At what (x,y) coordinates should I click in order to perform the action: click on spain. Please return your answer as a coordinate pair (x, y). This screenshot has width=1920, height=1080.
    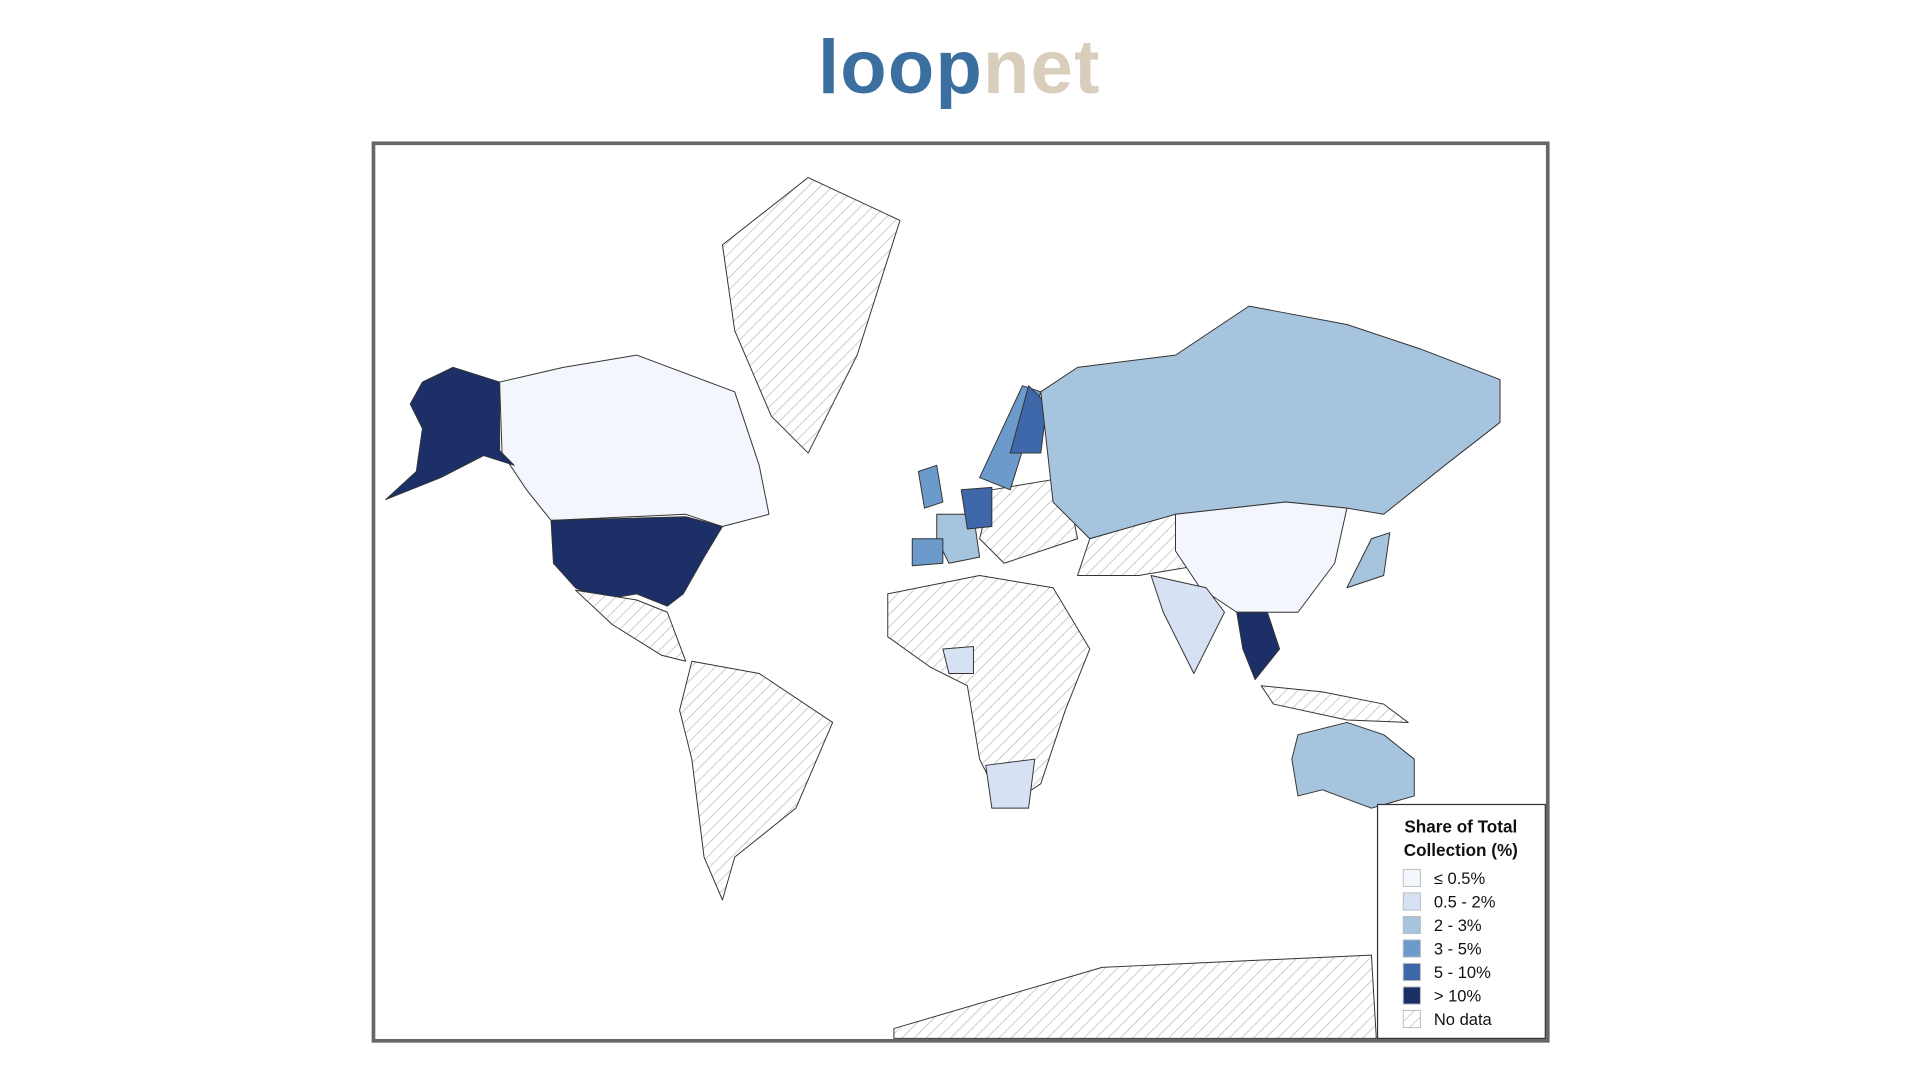
    Looking at the image, I should click on (927, 552).